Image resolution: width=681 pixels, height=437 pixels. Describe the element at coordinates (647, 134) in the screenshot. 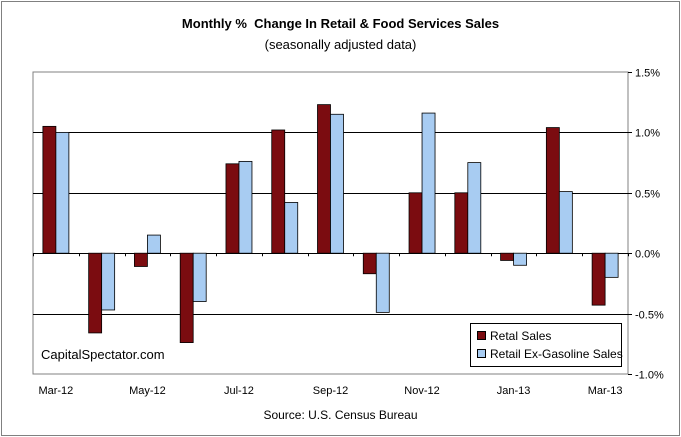

I see `y-tick-label: 1.0%` at that location.